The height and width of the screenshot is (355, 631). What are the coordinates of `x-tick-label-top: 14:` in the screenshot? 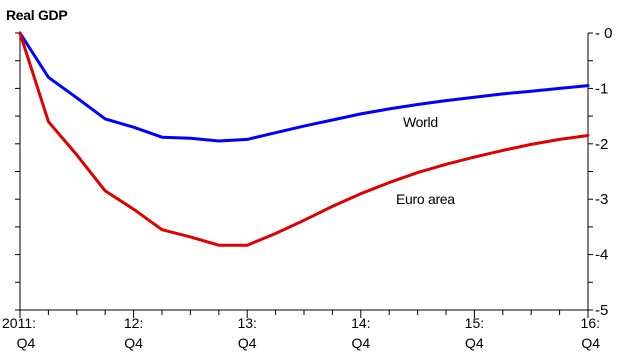 It's located at (360, 323).